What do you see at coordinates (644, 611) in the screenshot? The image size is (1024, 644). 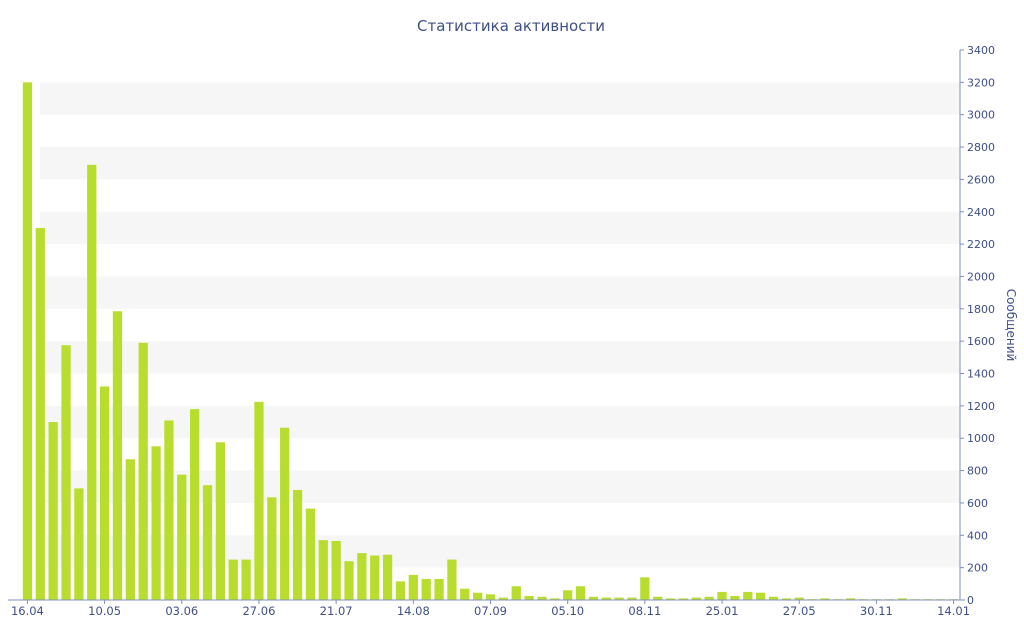 I see `x-tick-label: 08.11` at bounding box center [644, 611].